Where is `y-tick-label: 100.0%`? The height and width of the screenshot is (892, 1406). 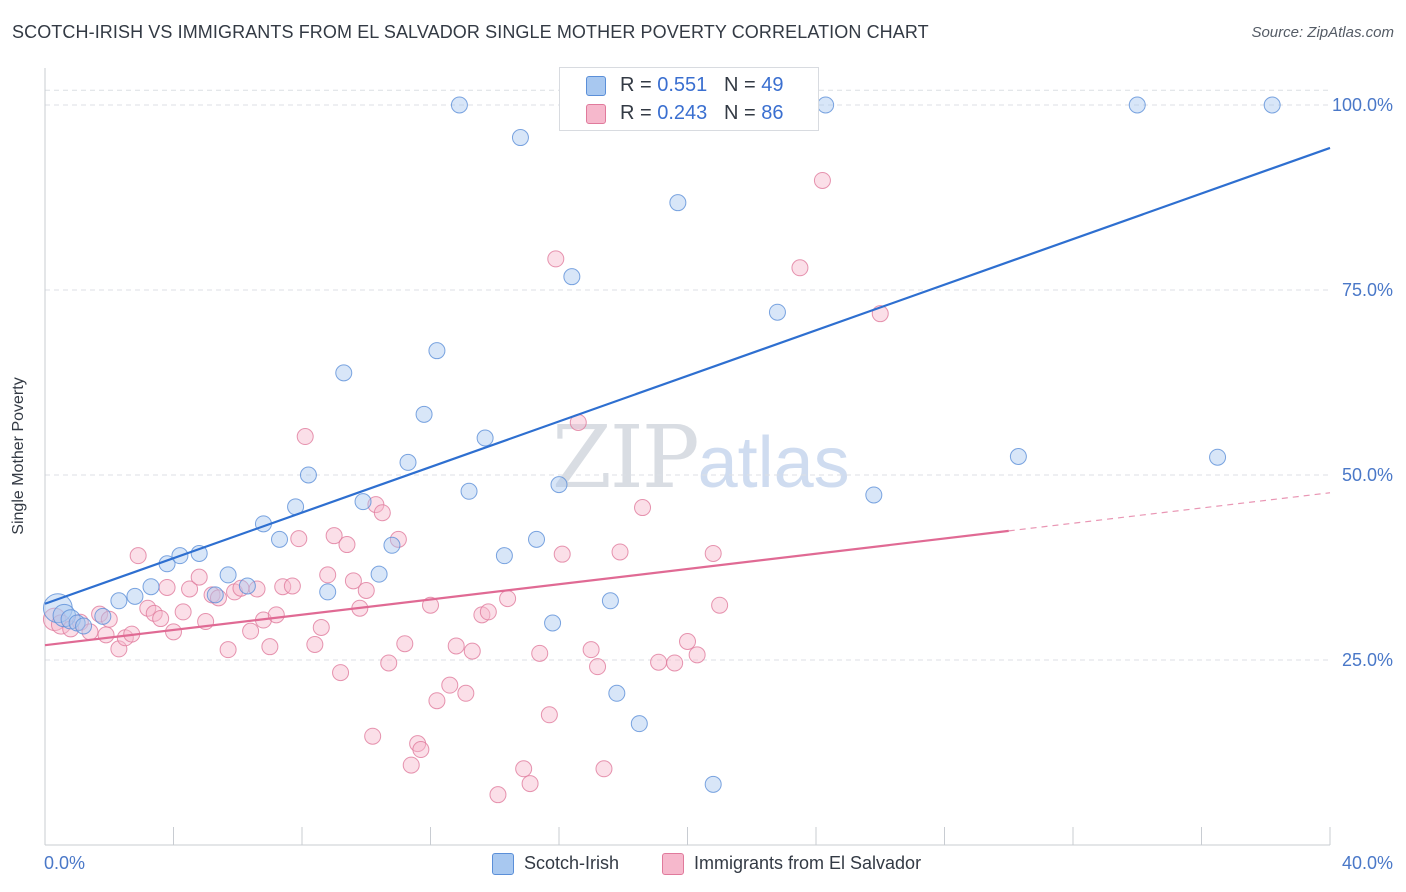 y-tick-label: 100.0% is located at coordinates (1362, 105).